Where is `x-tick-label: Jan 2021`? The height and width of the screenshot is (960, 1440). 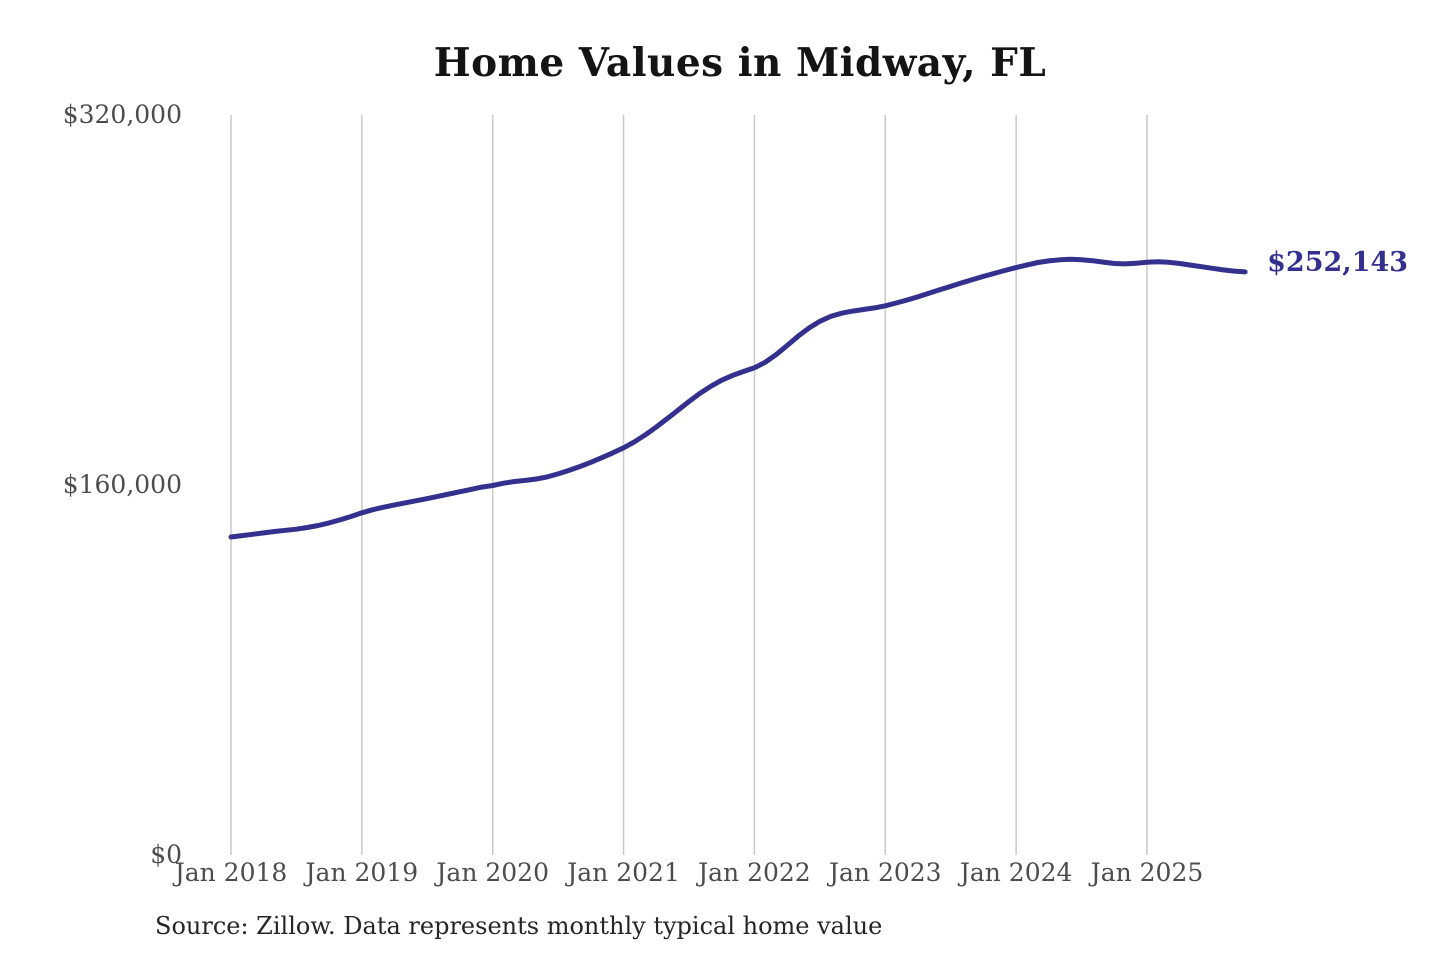
x-tick-label: Jan 2021 is located at coordinates (623, 872).